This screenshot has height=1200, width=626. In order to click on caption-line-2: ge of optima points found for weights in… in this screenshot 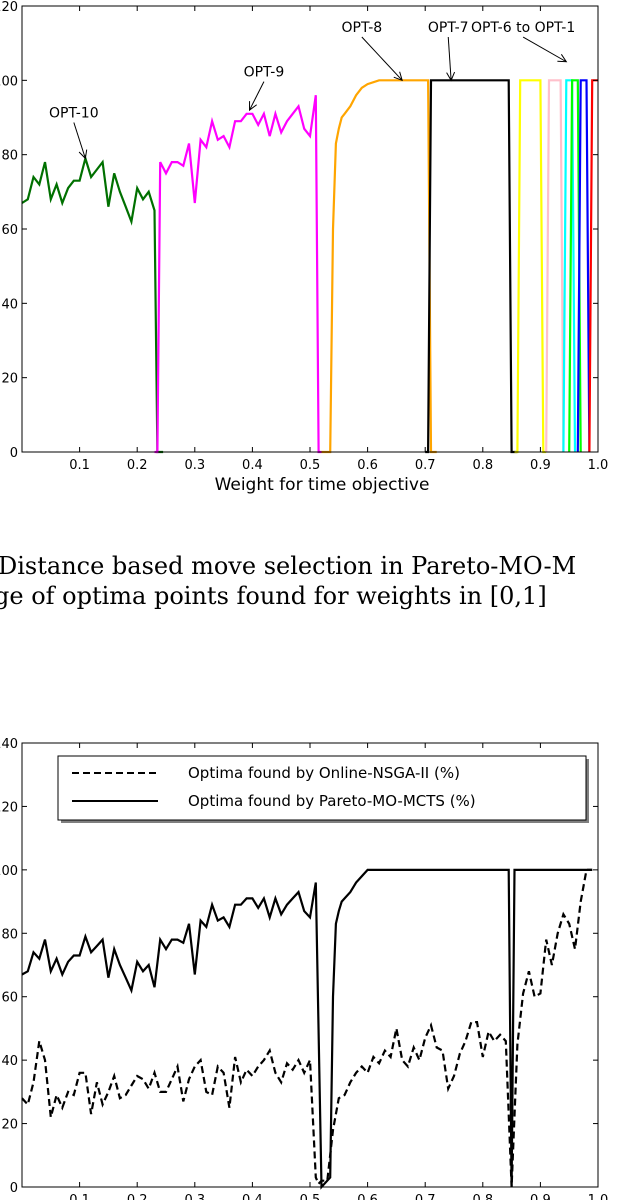, I will do `click(273, 596)`.